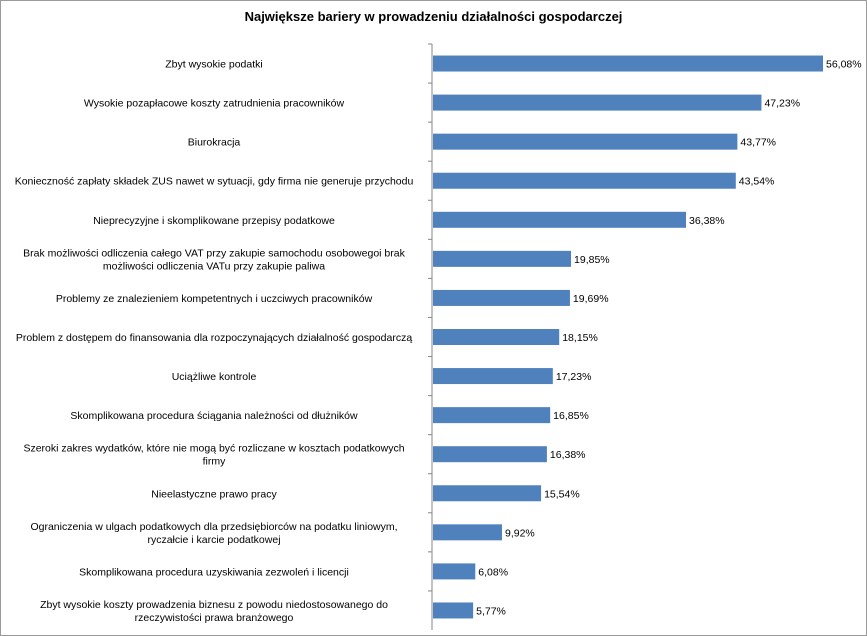  I want to click on data-label: 47,23%, so click(782, 104).